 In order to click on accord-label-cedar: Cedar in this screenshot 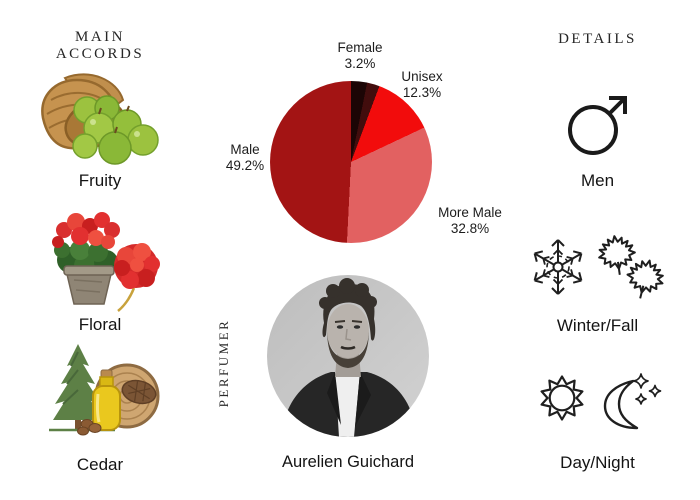, I will do `click(100, 464)`.